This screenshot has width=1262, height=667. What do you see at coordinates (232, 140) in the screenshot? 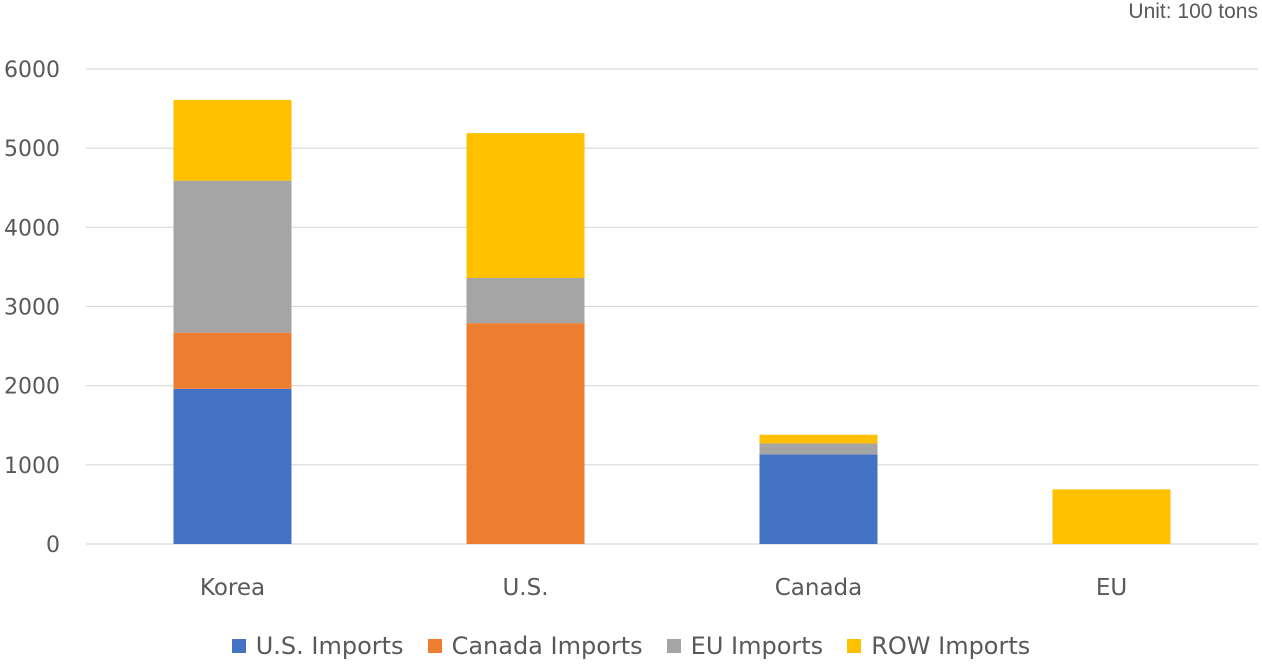
I see `bar-segment-korea-row-imports` at bounding box center [232, 140].